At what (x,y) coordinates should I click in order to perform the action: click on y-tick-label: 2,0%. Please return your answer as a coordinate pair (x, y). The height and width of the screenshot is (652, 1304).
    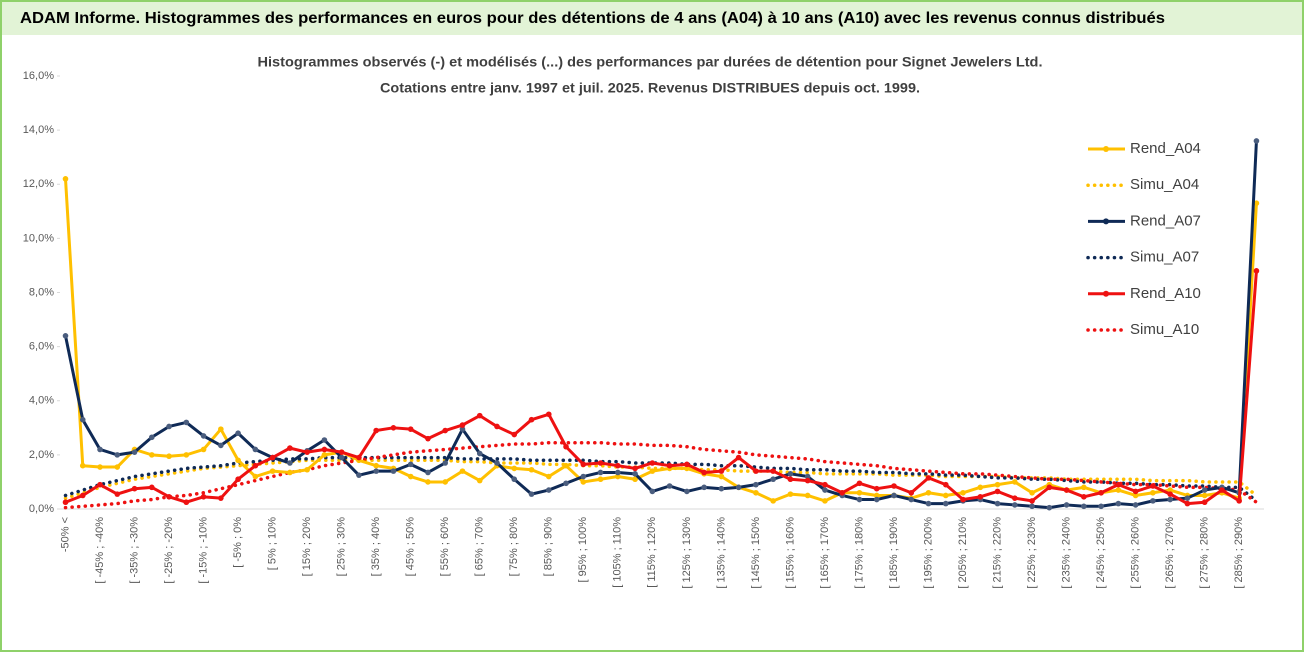
    Looking at the image, I should click on (41, 455).